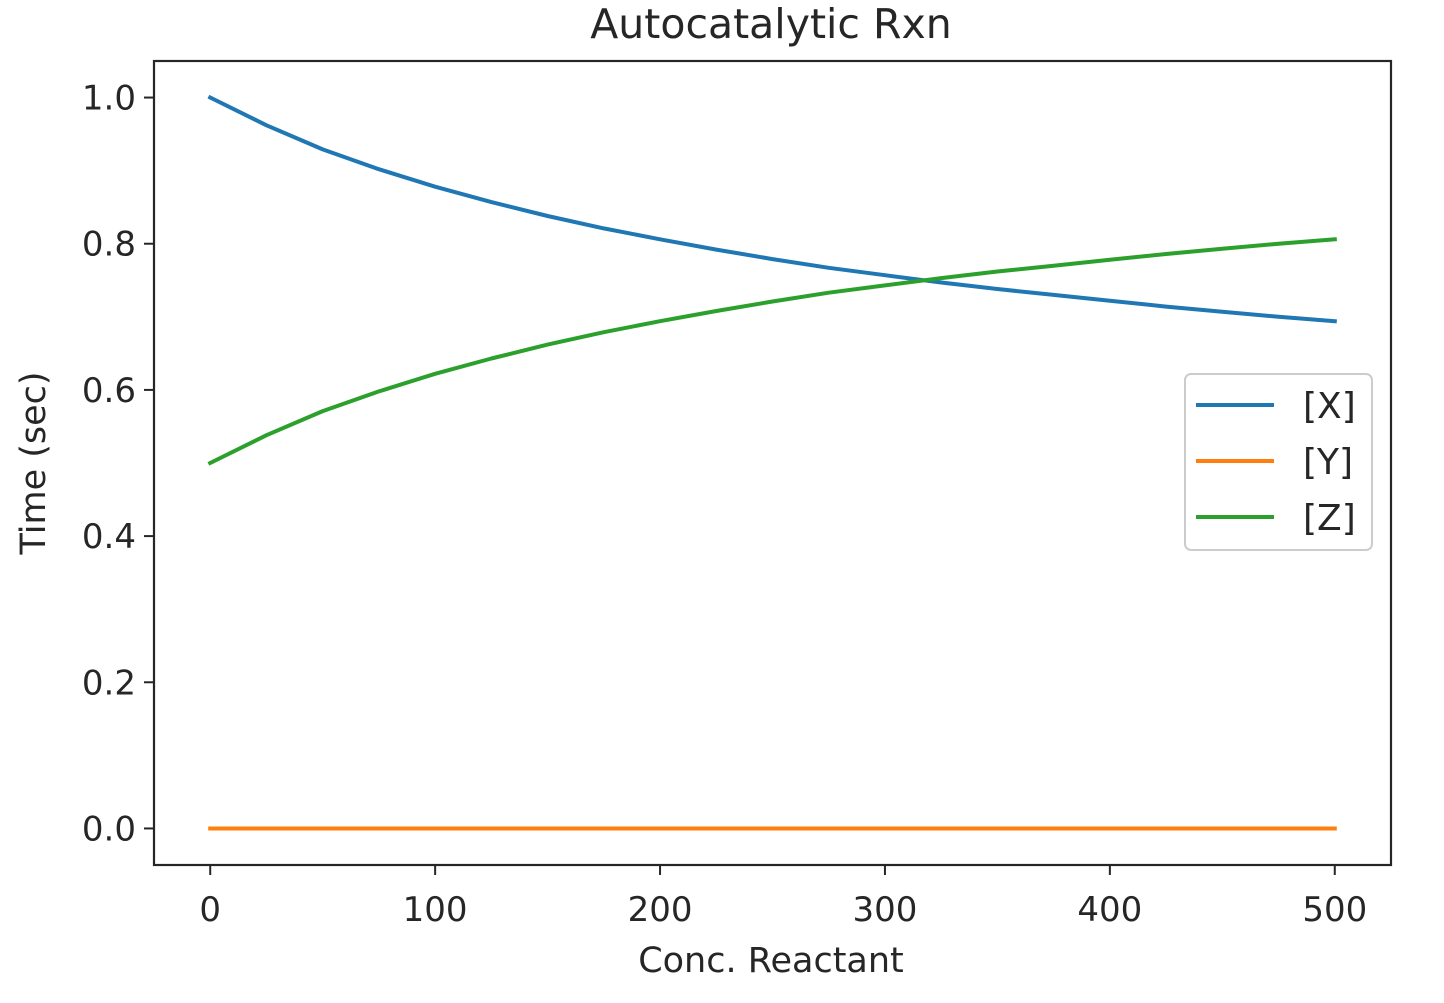  Describe the element at coordinates (885, 910) in the screenshot. I see `x-tick-label: 300` at that location.